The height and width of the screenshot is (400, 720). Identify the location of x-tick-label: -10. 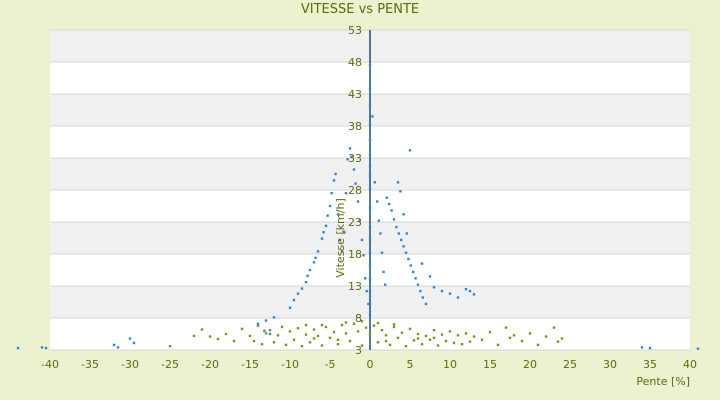
(290, 364).